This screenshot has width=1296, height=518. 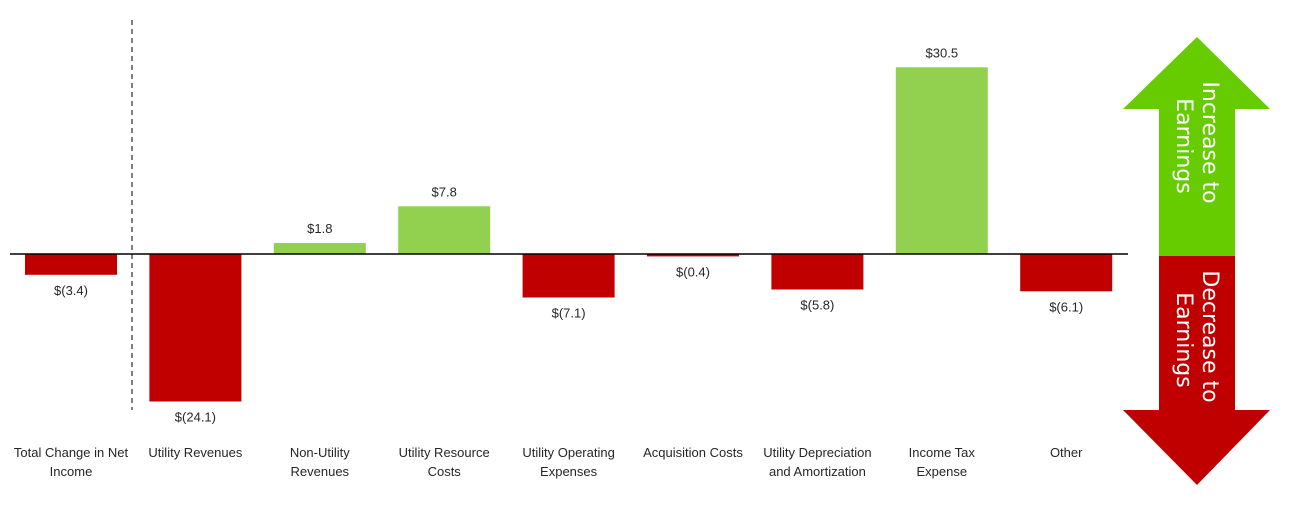 I want to click on category-label: Income Tax Expense, so click(x=942, y=462).